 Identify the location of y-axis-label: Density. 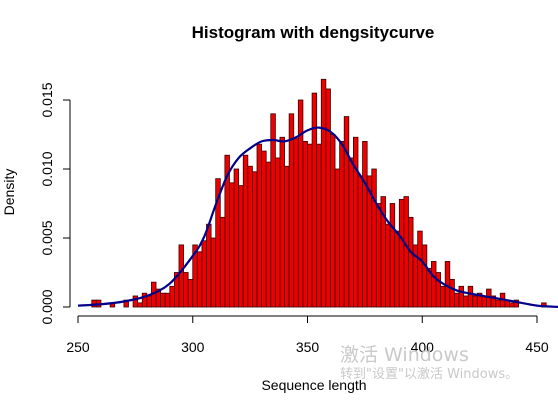
(9, 192).